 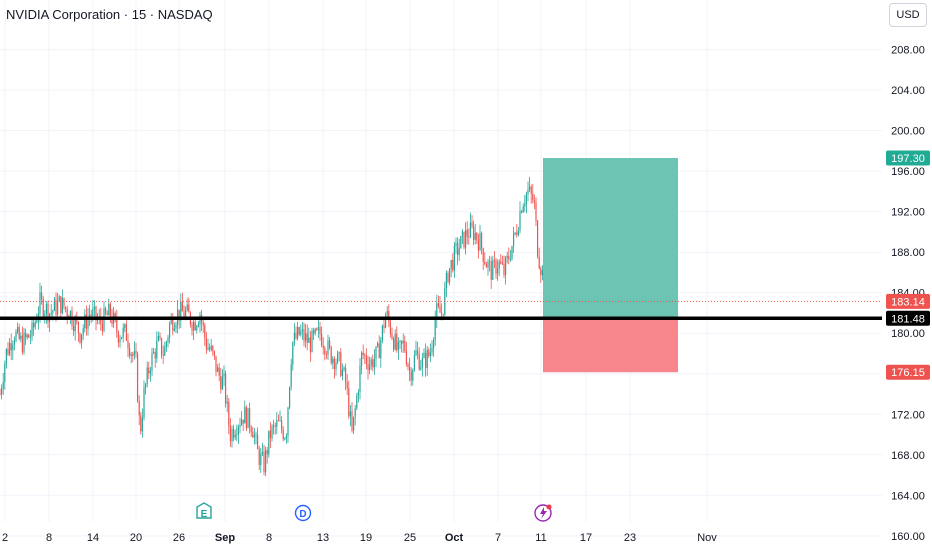 I want to click on symbol-title: NVIDIA Corporation · 15 · NASDAQ, so click(x=109, y=14).